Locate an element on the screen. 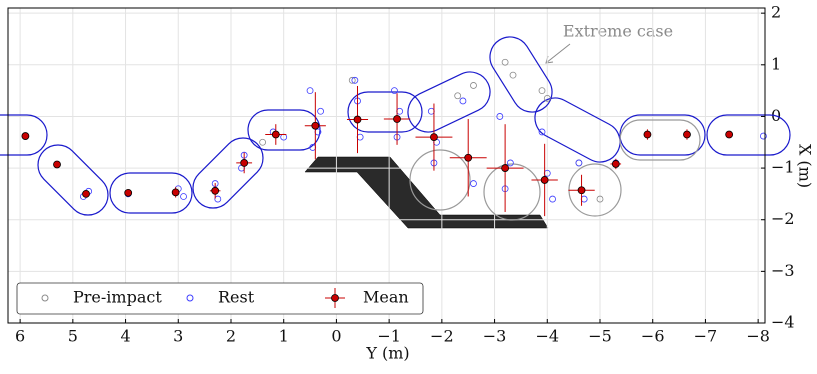 The image size is (817, 374). x-tick-label: −7 is located at coordinates (706, 336).